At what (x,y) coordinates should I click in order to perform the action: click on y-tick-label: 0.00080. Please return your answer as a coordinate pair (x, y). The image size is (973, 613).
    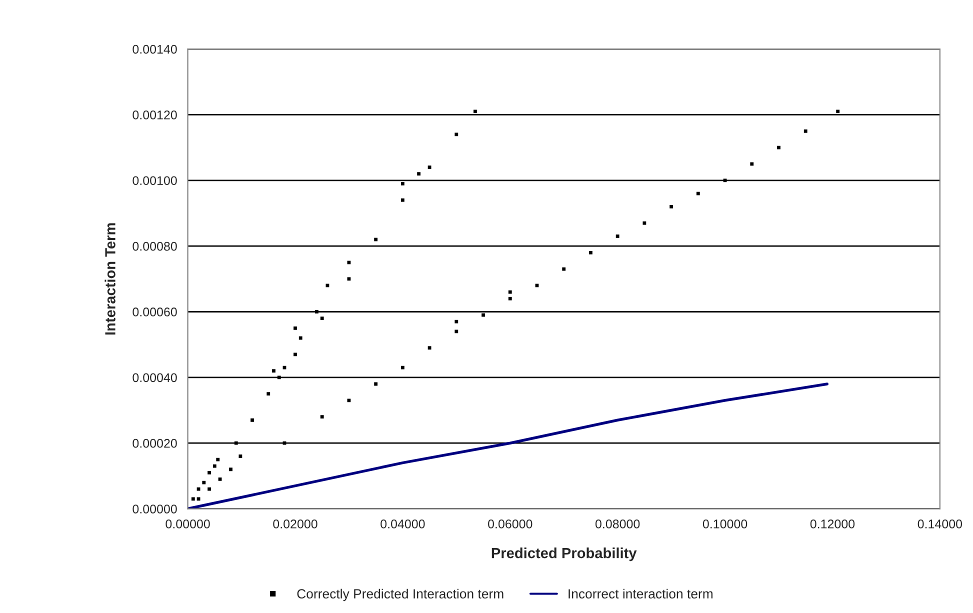
    Looking at the image, I should click on (154, 246).